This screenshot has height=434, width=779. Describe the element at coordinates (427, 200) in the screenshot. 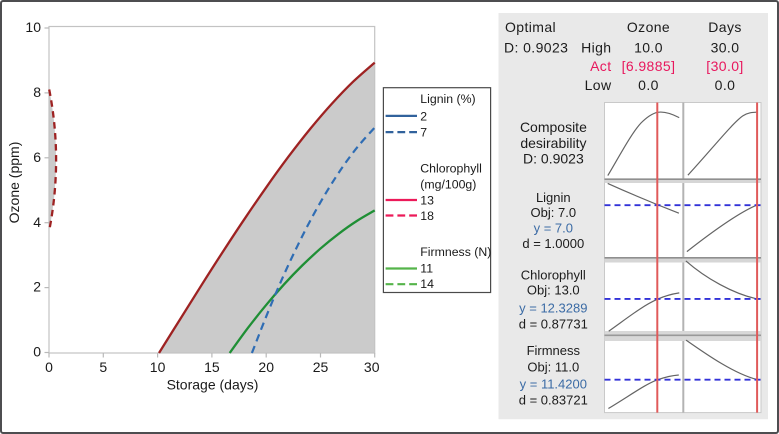

I see `svg-text: 13` at that location.